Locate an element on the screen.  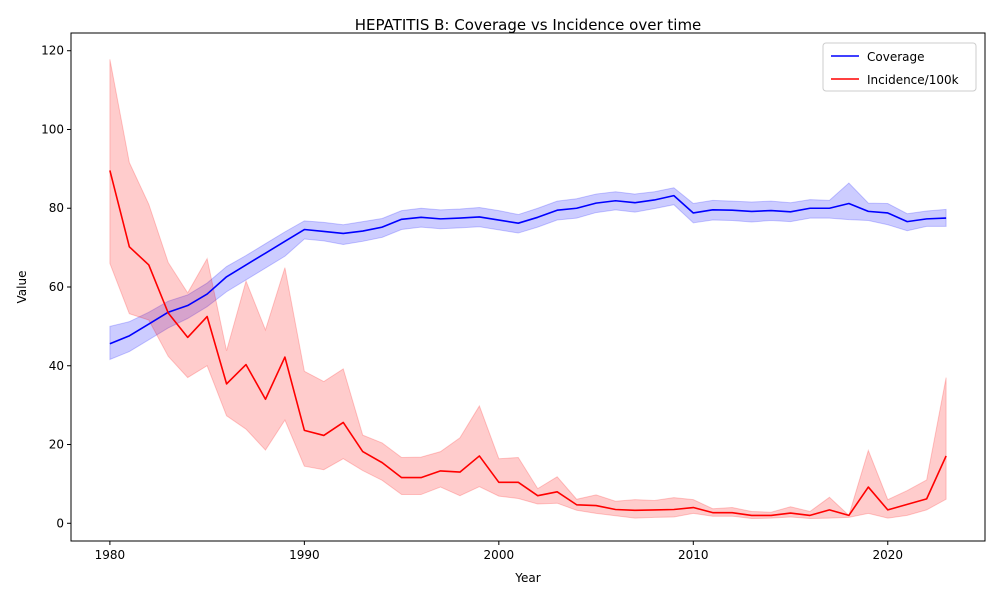
legend-box is located at coordinates (899, 67).